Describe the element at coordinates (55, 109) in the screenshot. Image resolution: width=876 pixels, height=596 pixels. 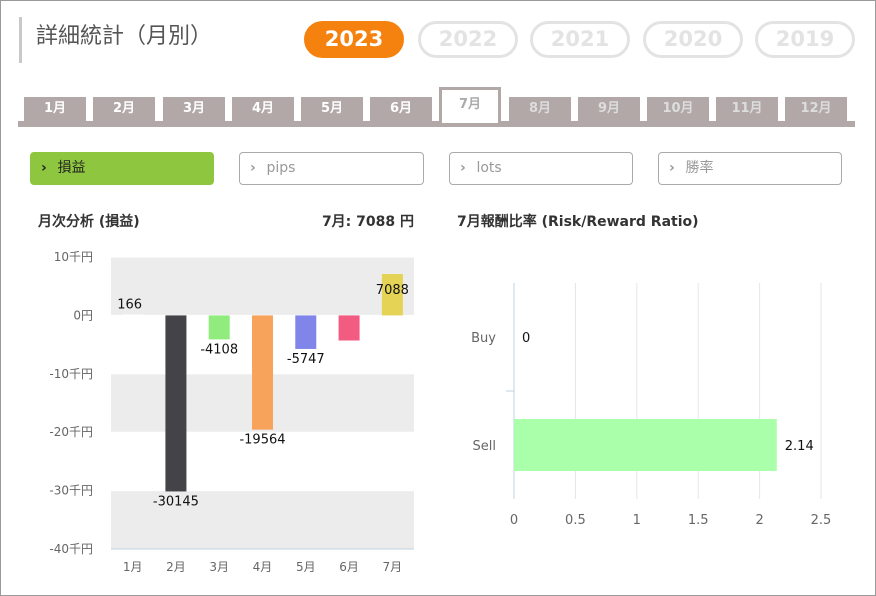
I see `tab-month-1: 1月` at that location.